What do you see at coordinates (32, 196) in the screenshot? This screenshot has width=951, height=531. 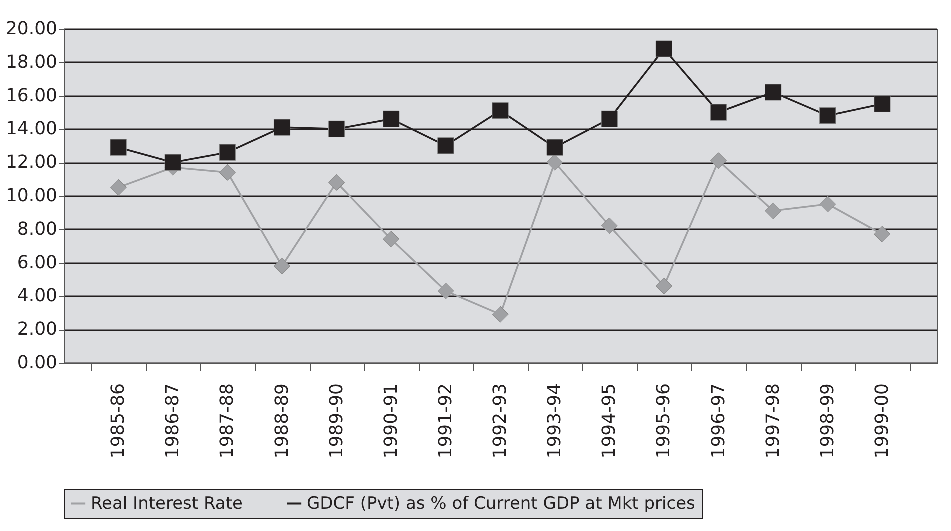 I see `y-tick-label: 10.00` at bounding box center [32, 196].